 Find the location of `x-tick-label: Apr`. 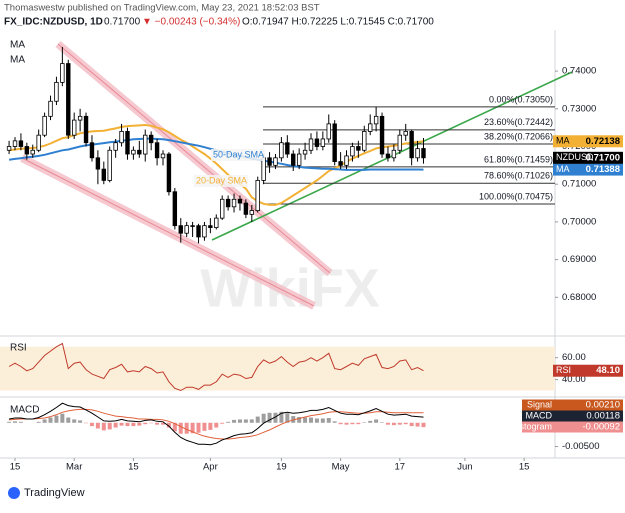

x-tick-label: Apr is located at coordinates (210, 467).